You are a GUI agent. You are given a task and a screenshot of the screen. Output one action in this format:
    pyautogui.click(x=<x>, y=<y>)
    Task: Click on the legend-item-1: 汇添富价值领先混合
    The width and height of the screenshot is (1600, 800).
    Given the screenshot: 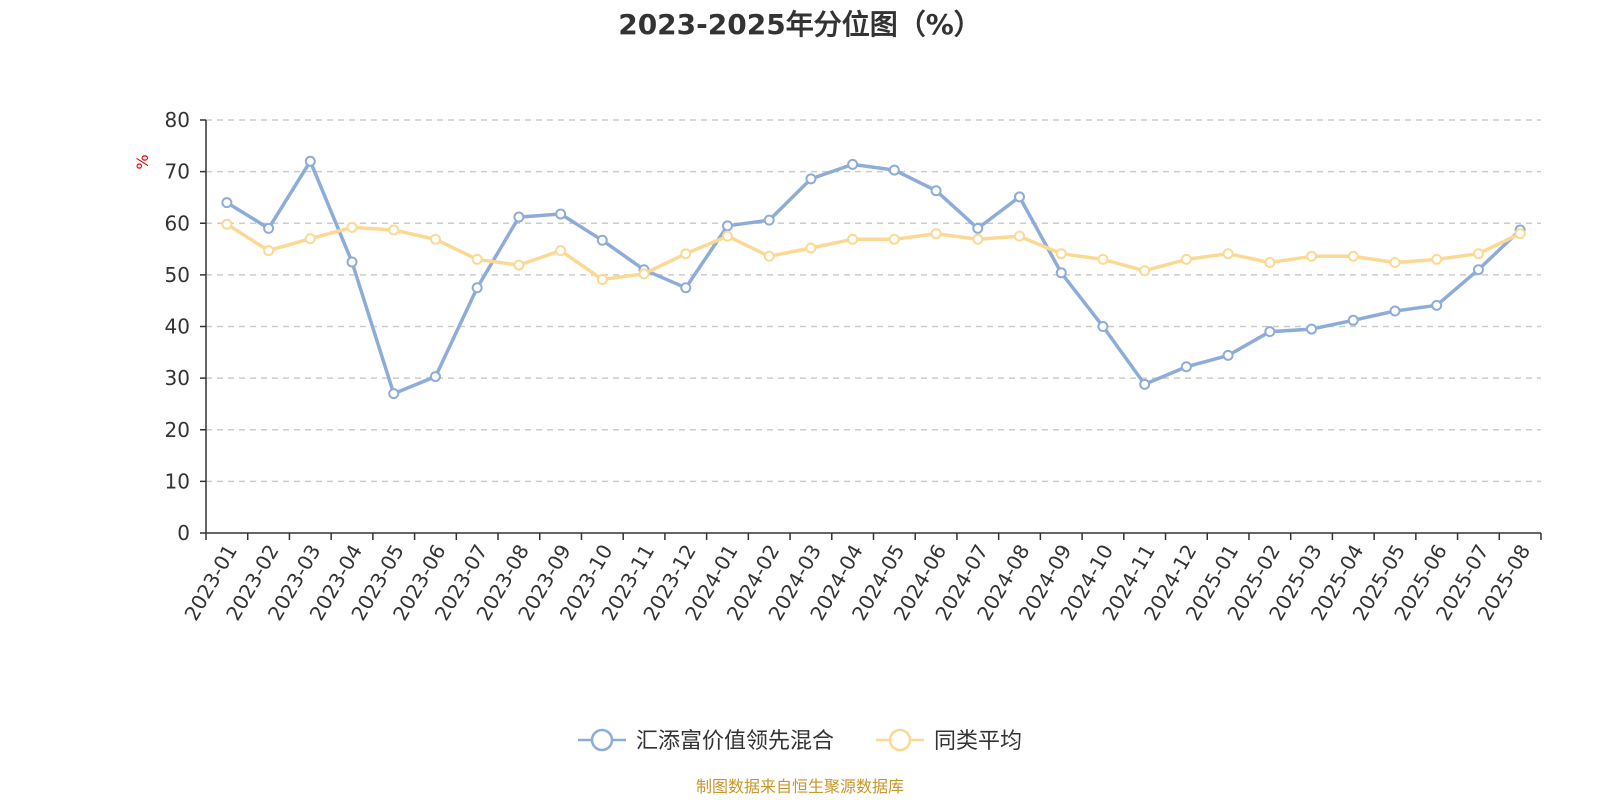 What is the action you would take?
    pyautogui.click(x=706, y=741)
    